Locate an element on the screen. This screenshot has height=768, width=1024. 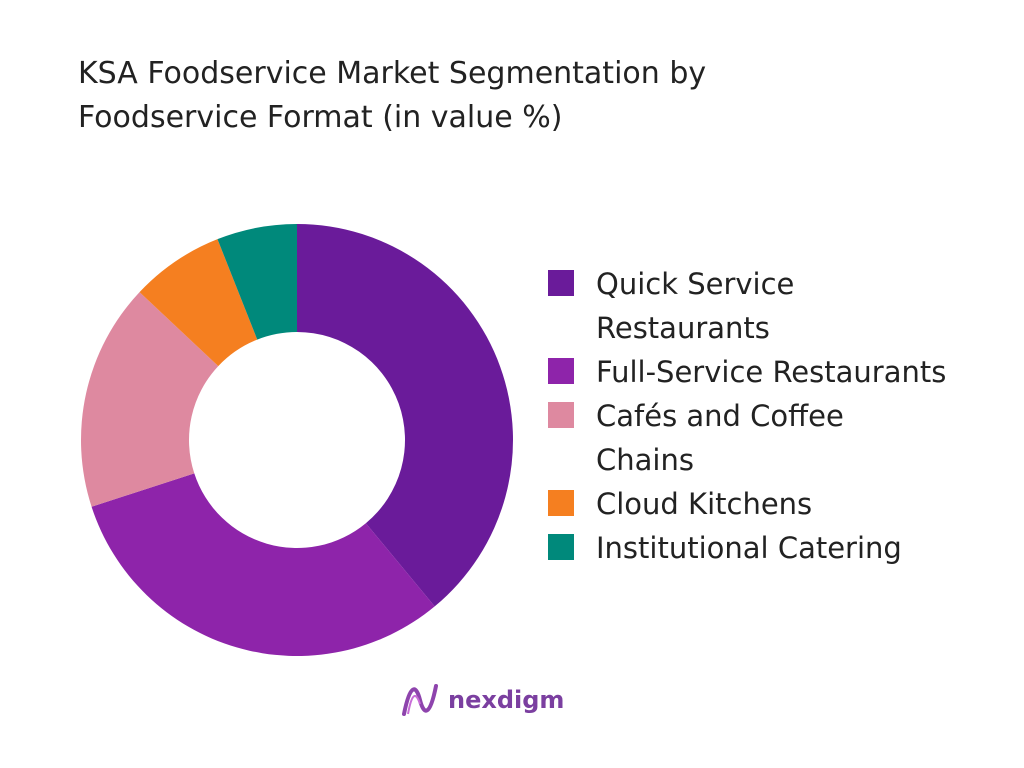
legend-item: Cafés and Coffee Chains is located at coordinates (748, 438).